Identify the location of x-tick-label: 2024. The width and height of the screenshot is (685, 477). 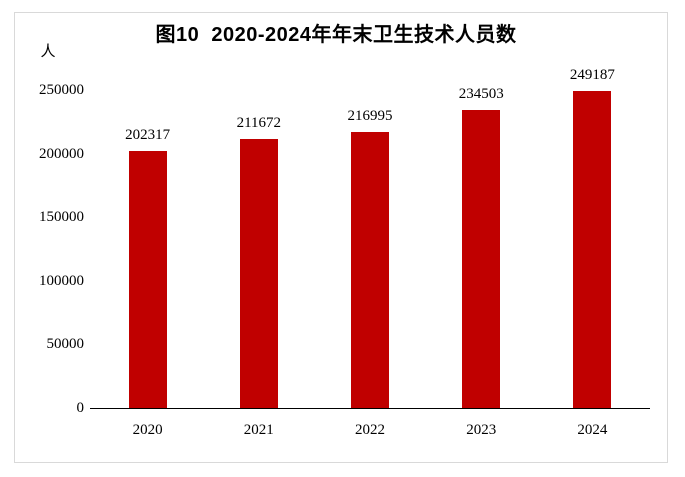
(592, 430).